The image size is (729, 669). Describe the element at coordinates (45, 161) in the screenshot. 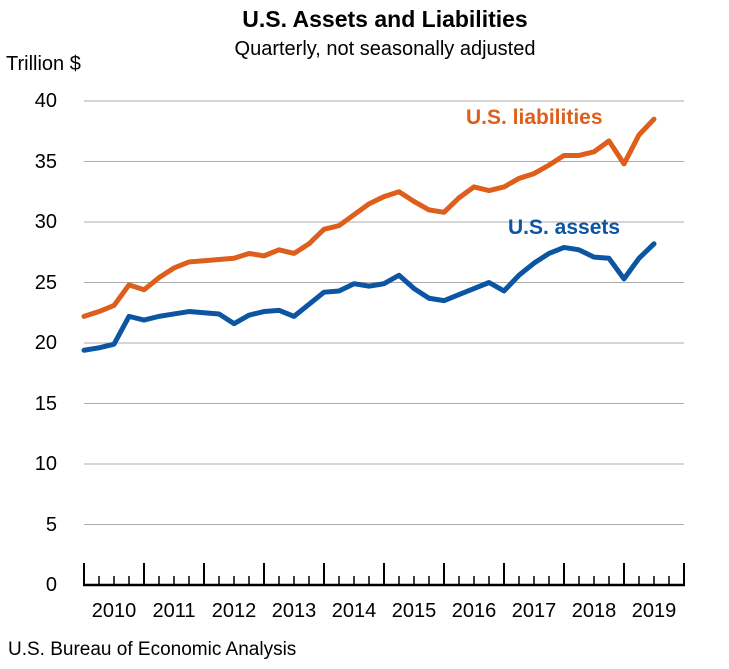

I see `y-tick-label: 35` at that location.